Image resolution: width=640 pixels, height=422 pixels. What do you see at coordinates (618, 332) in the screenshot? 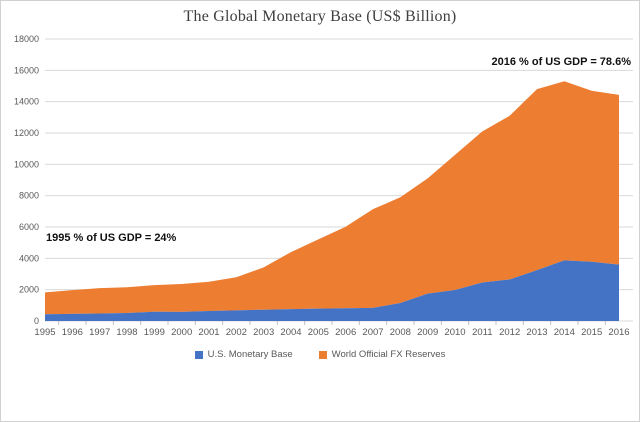
I see `svg-text: 2016` at bounding box center [618, 332].